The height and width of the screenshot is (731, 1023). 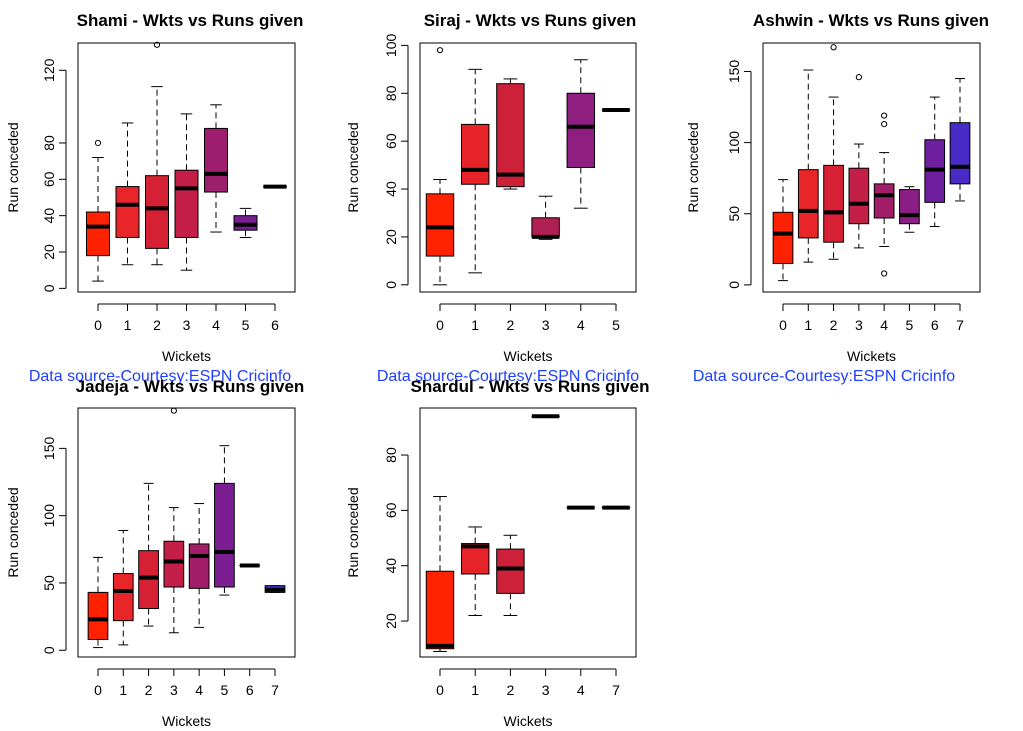 What do you see at coordinates (530, 20) in the screenshot?
I see `chart-title: Siraj - Wkts vs Runs given` at bounding box center [530, 20].